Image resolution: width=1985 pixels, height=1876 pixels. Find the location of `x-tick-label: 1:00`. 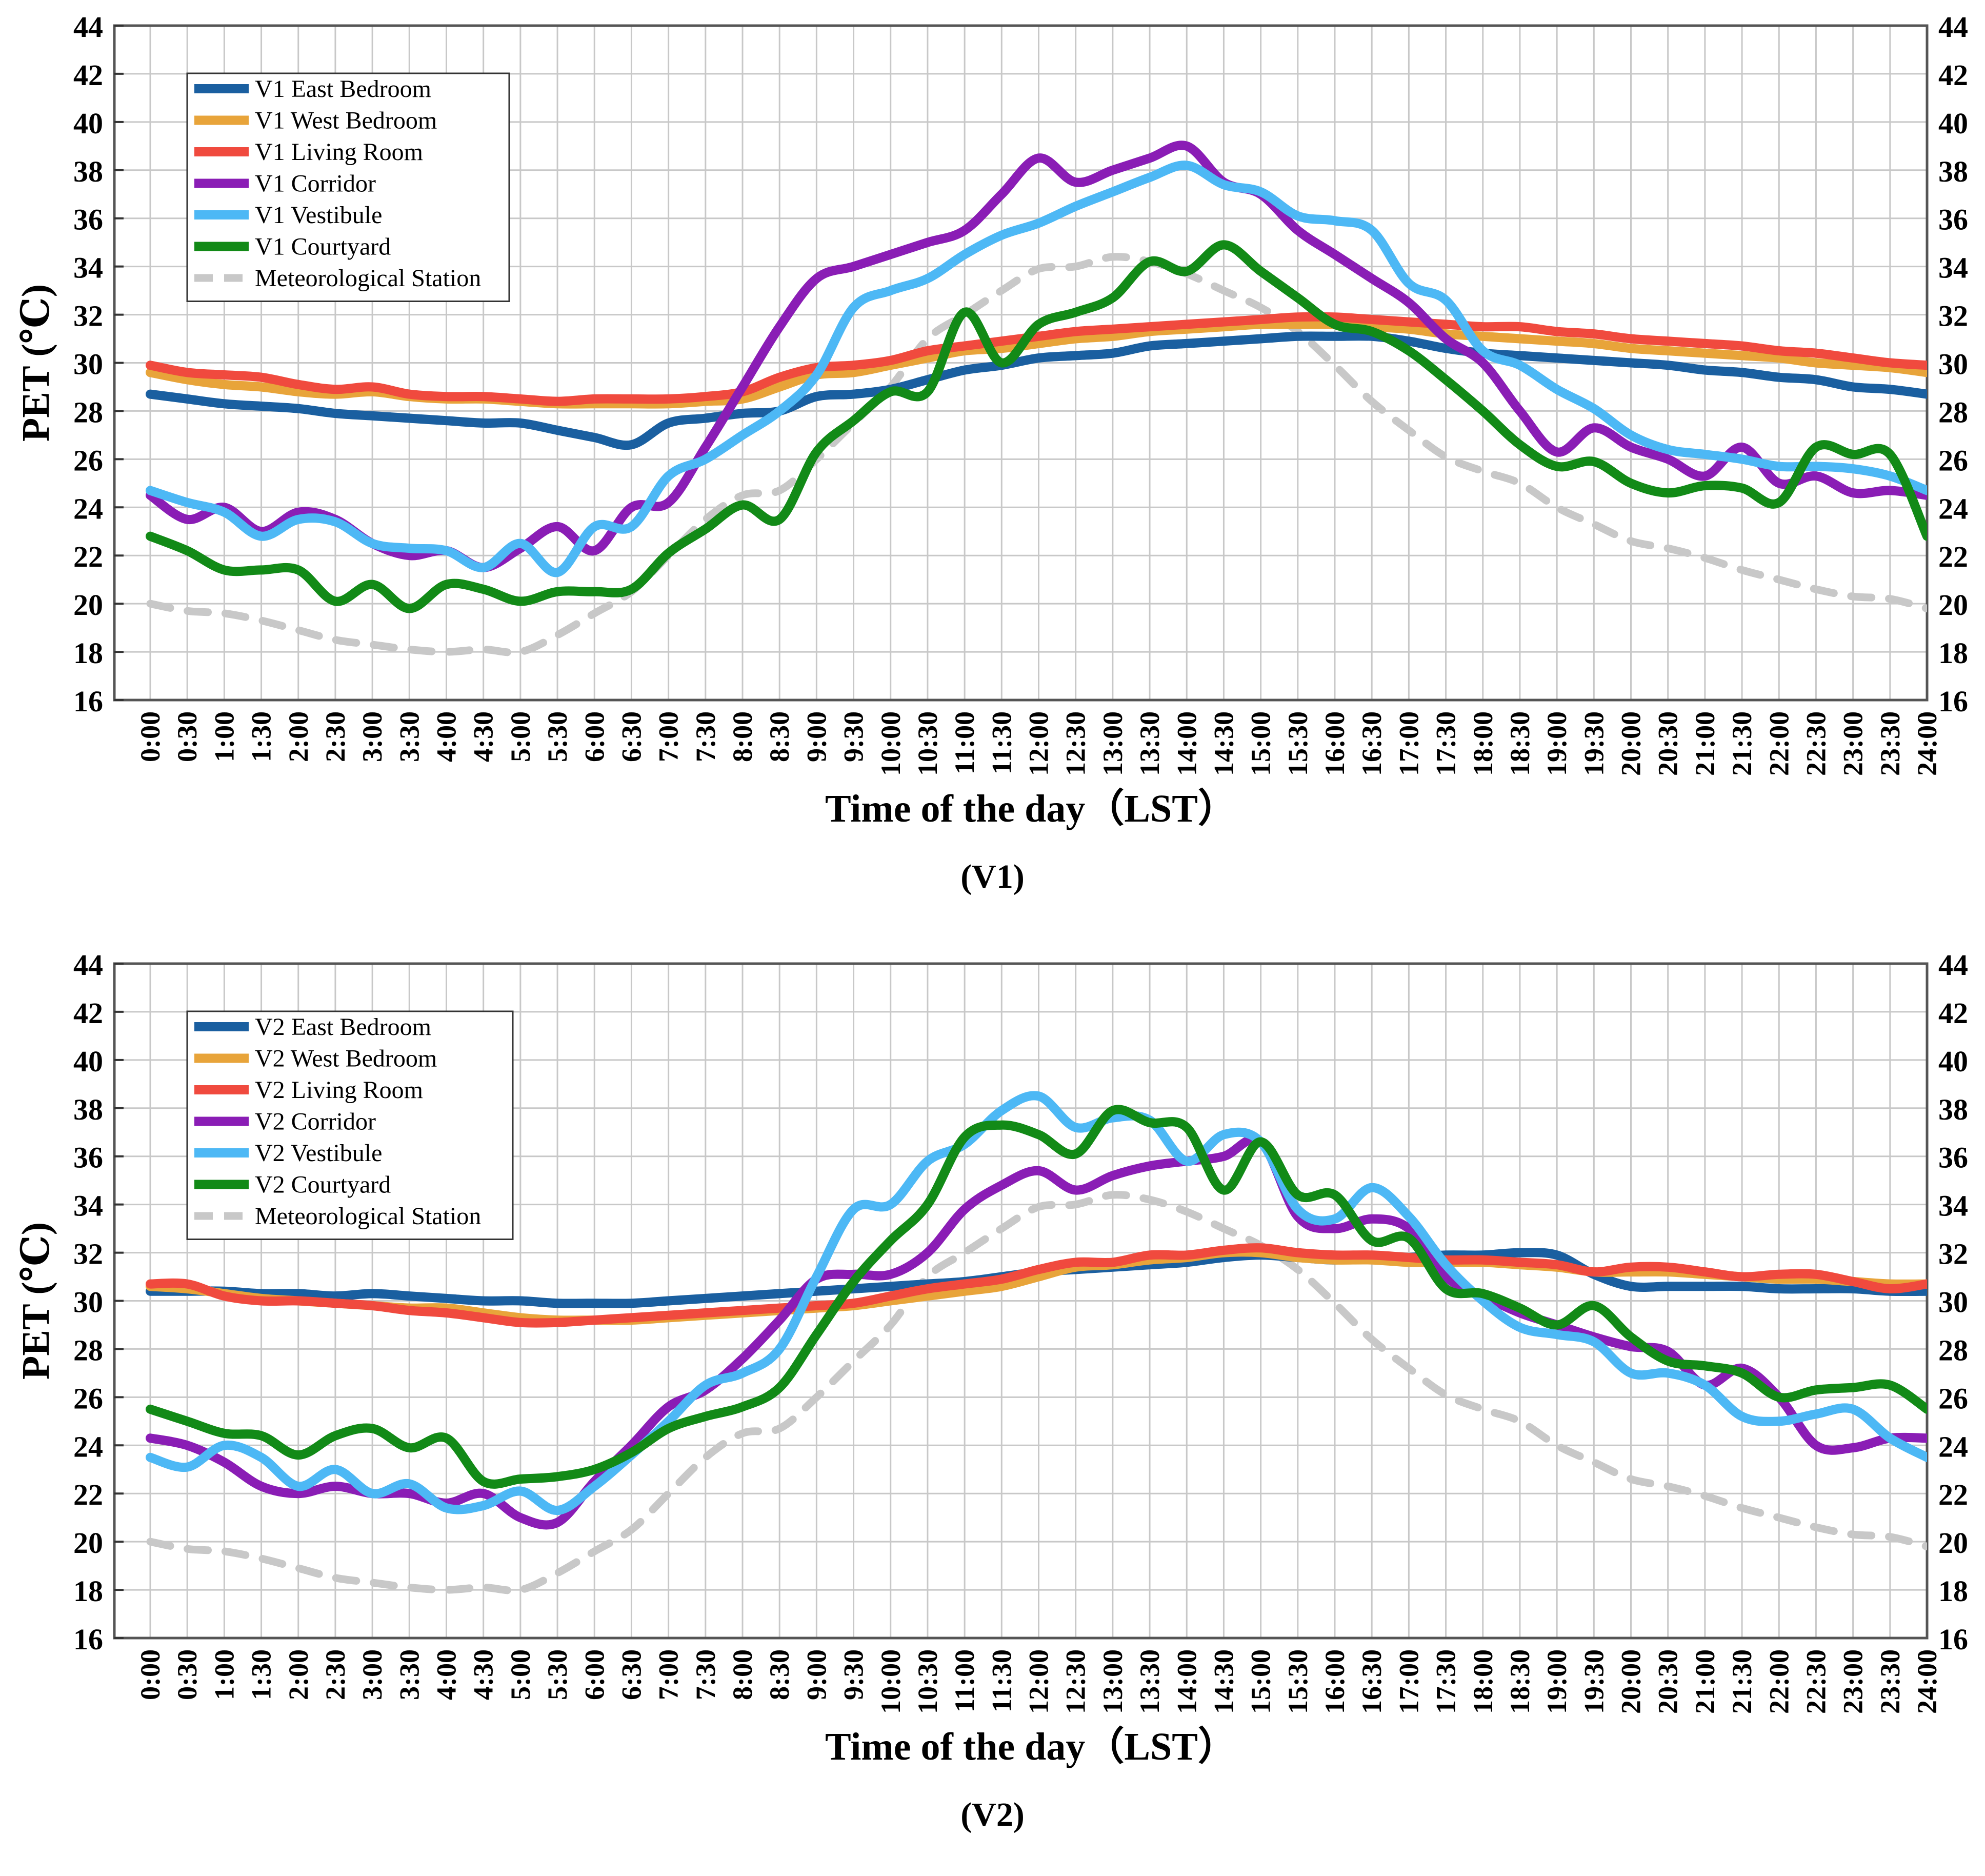

x-tick-label: 1:00 is located at coordinates (224, 736).